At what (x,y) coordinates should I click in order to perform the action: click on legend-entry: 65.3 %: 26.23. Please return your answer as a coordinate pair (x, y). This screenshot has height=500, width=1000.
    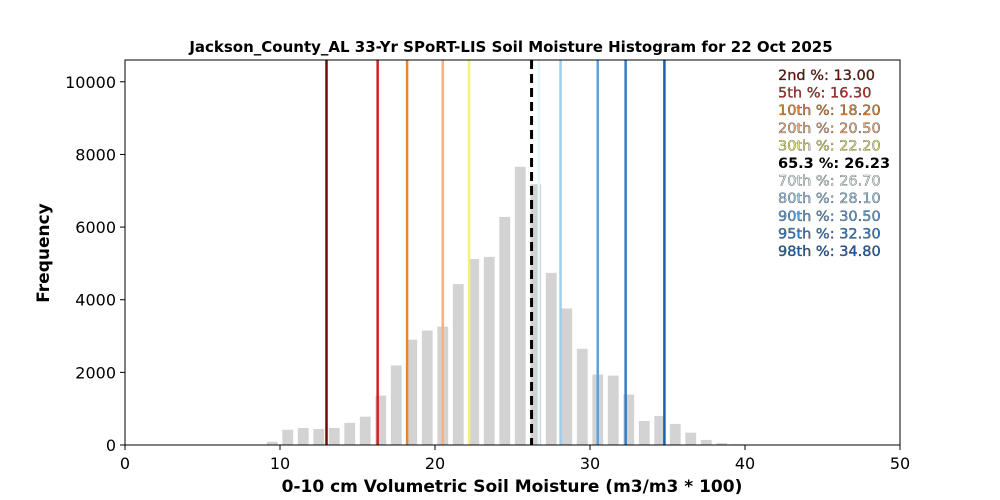
    Looking at the image, I should click on (834, 164).